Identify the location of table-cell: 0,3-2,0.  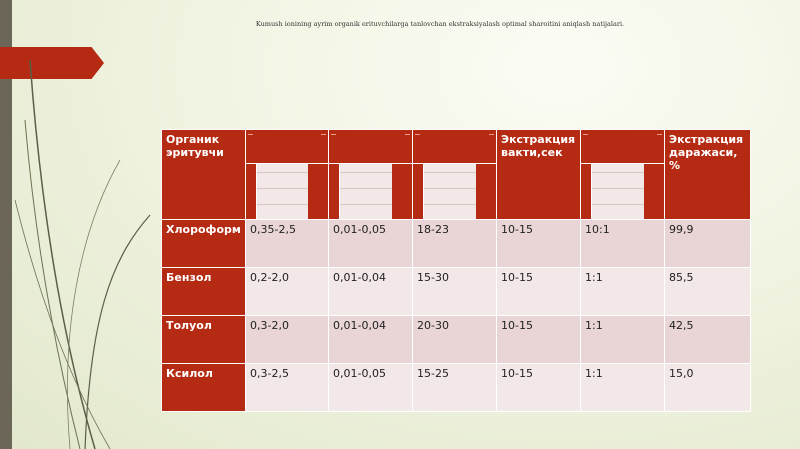
(287, 339).